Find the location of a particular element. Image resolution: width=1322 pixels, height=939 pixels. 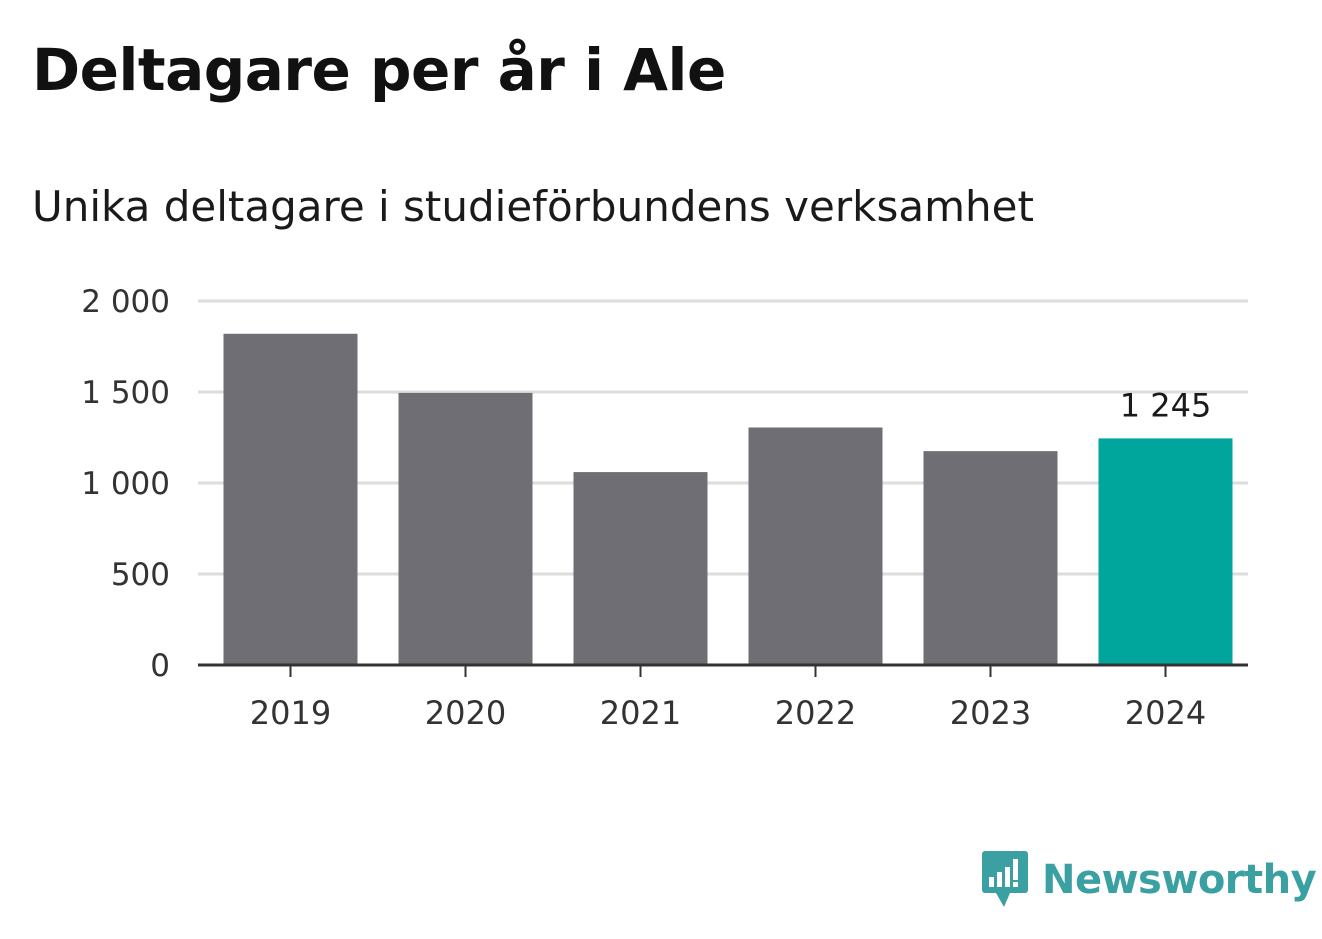

y-tick-label: 0 is located at coordinates (160, 666).